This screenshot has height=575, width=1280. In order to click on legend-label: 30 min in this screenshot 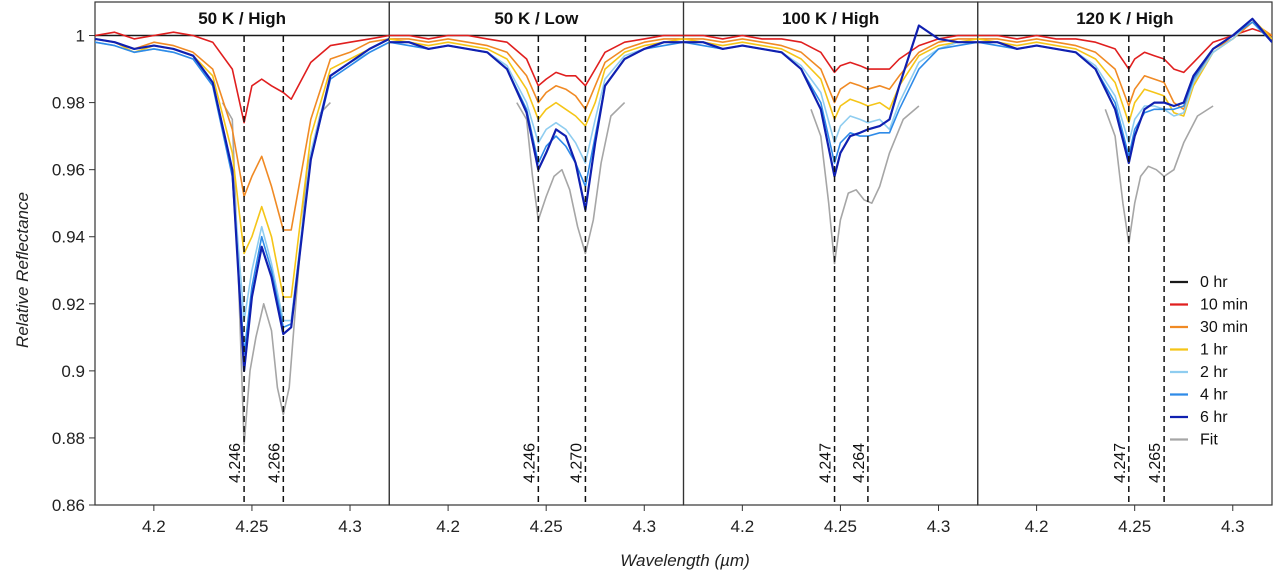, I will do `click(1224, 327)`.